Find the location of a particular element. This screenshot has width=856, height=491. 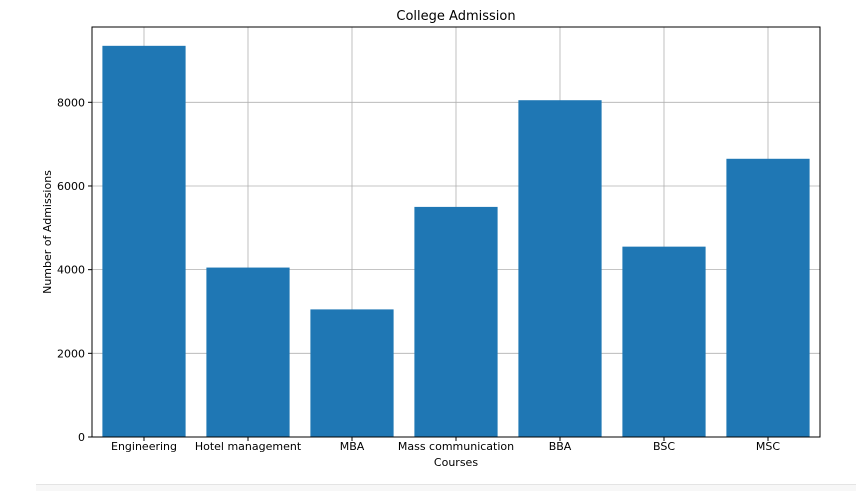

x-tick-label: Mass communication is located at coordinates (456, 446).